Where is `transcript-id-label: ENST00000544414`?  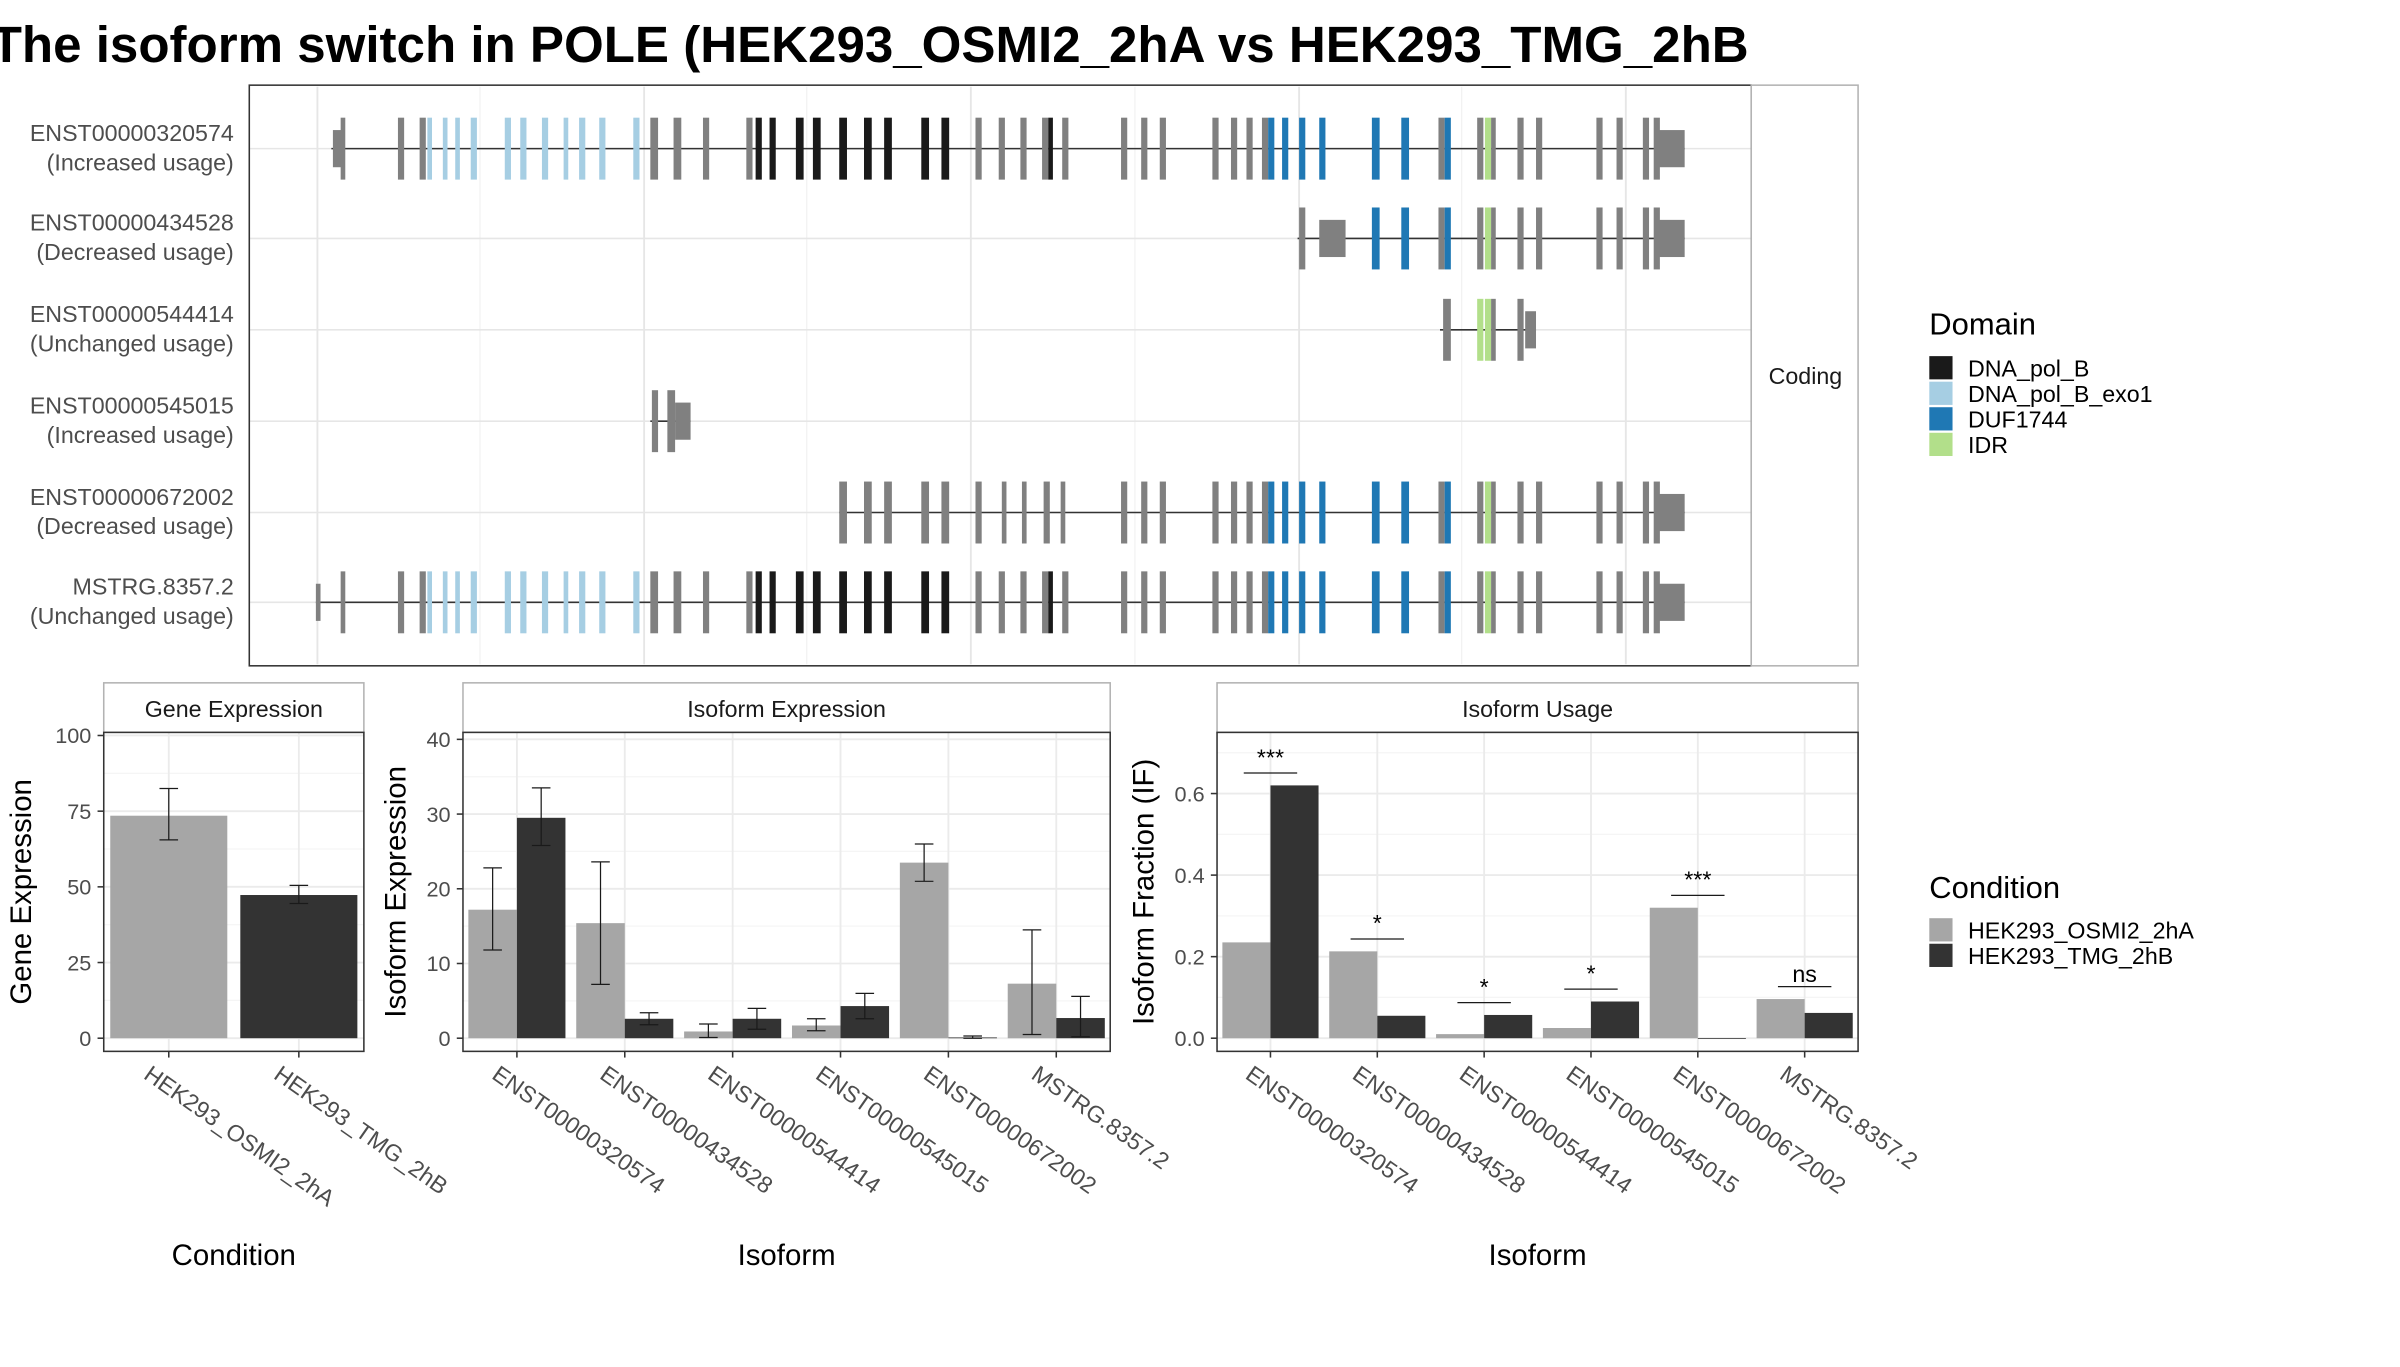
transcript-id-label: ENST00000544414 is located at coordinates (132, 314).